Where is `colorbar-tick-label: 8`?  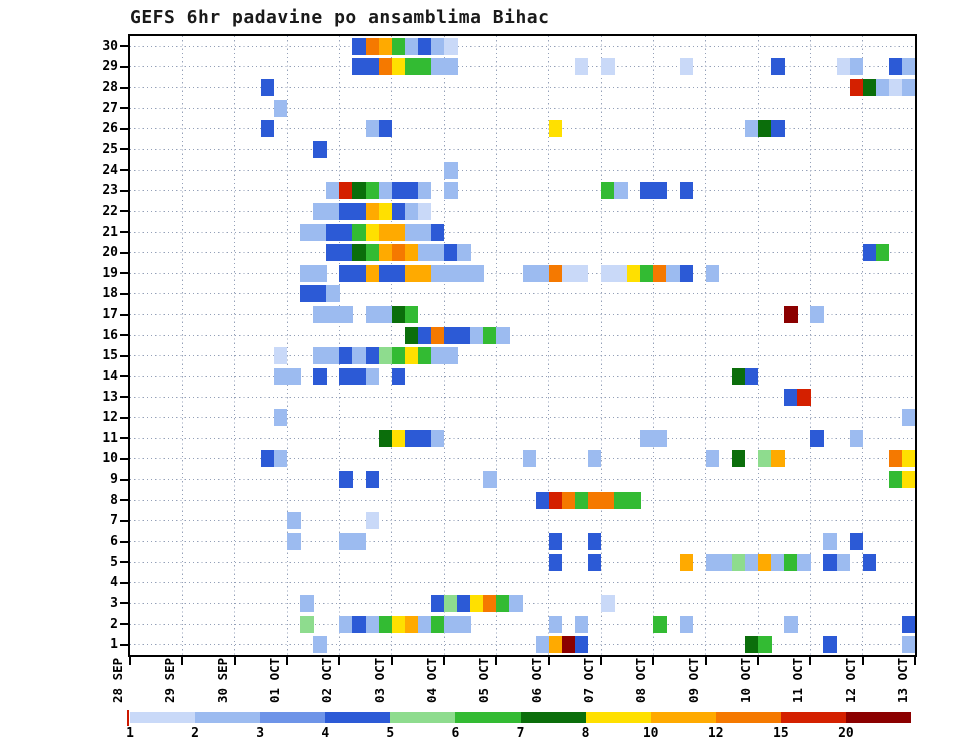 colorbar-tick-label: 8 is located at coordinates (585, 733).